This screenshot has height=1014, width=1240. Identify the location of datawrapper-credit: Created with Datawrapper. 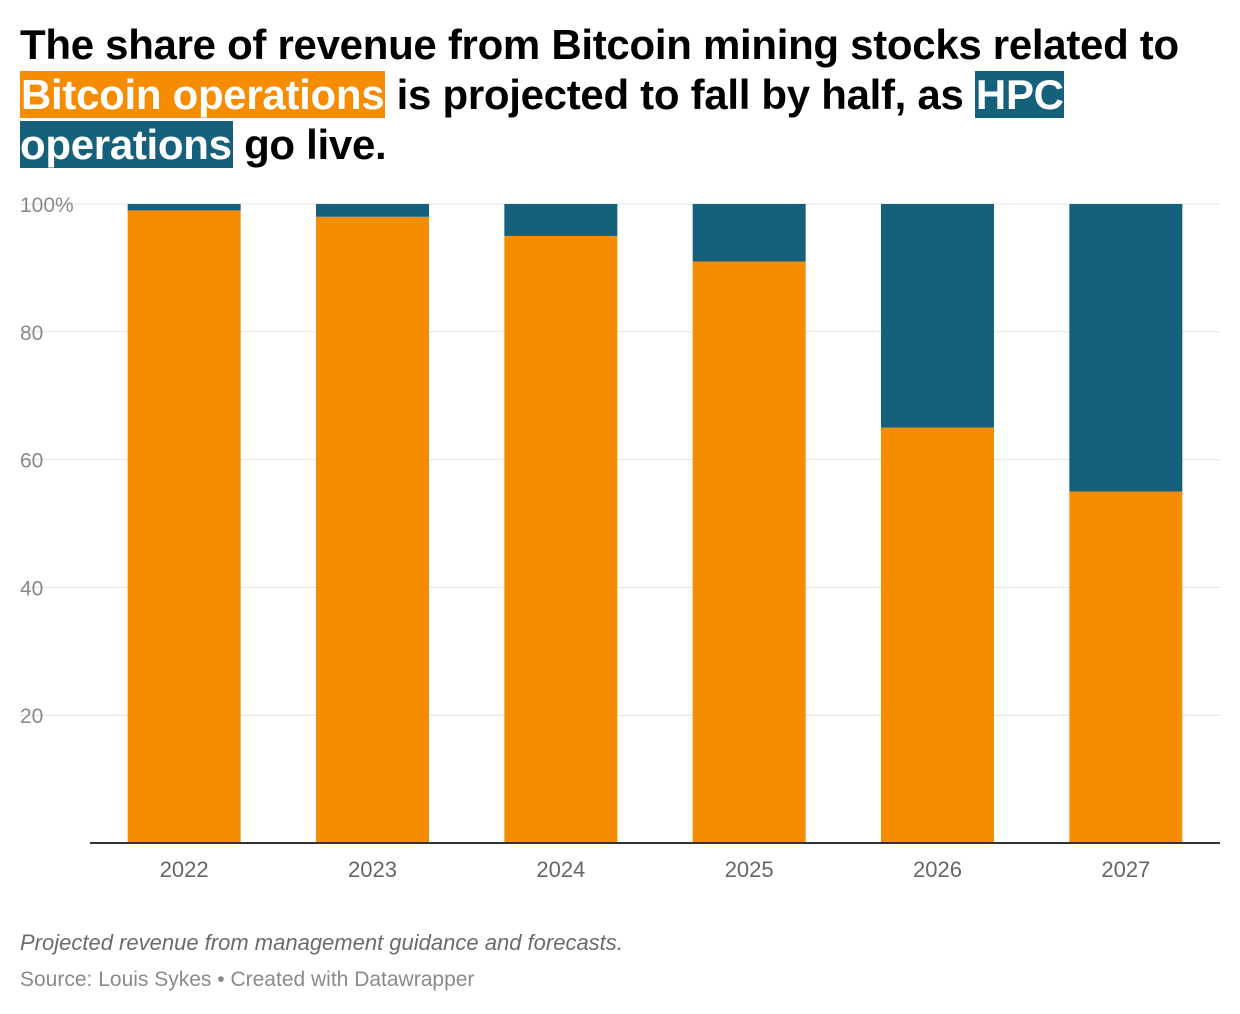
(352, 979).